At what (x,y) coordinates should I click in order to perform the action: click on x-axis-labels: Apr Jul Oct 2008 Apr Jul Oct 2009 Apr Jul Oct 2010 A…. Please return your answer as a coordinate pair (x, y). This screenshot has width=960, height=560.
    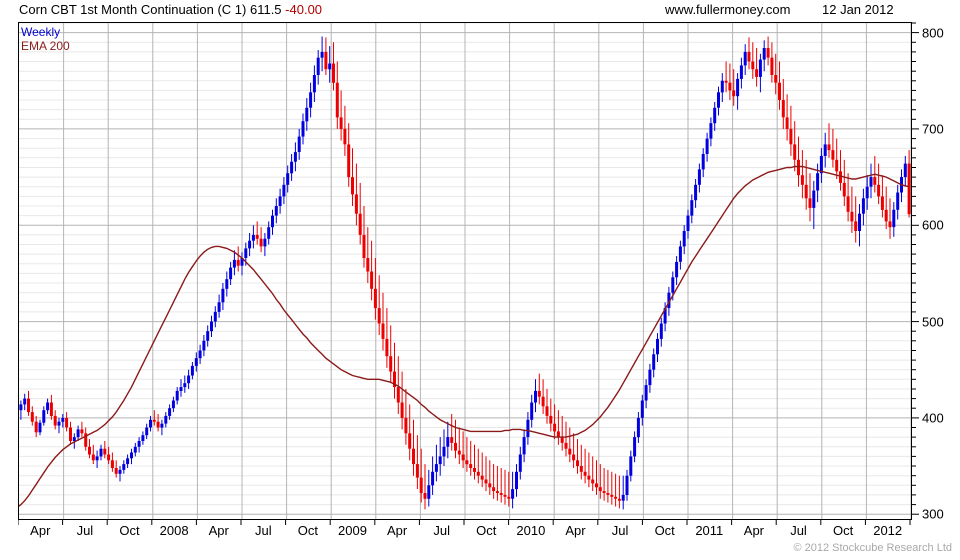
    Looking at the image, I should click on (480, 533).